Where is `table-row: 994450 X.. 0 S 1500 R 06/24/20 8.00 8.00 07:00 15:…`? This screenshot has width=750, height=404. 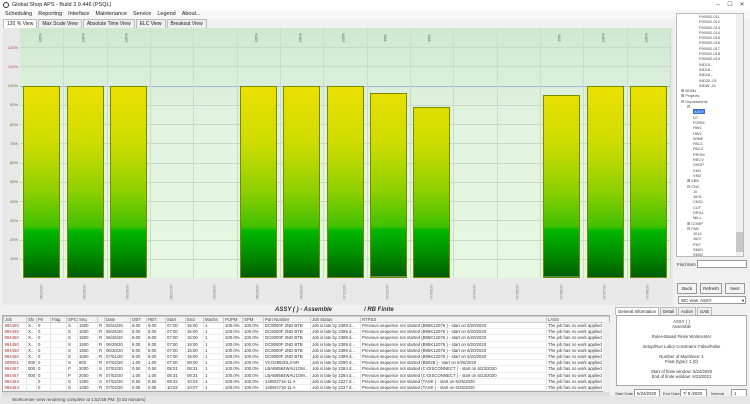 table-row: 994450 X.. 0 S 1500 R 06/24/20 8.00 8.00 07:00 15:… is located at coordinates (306, 326).